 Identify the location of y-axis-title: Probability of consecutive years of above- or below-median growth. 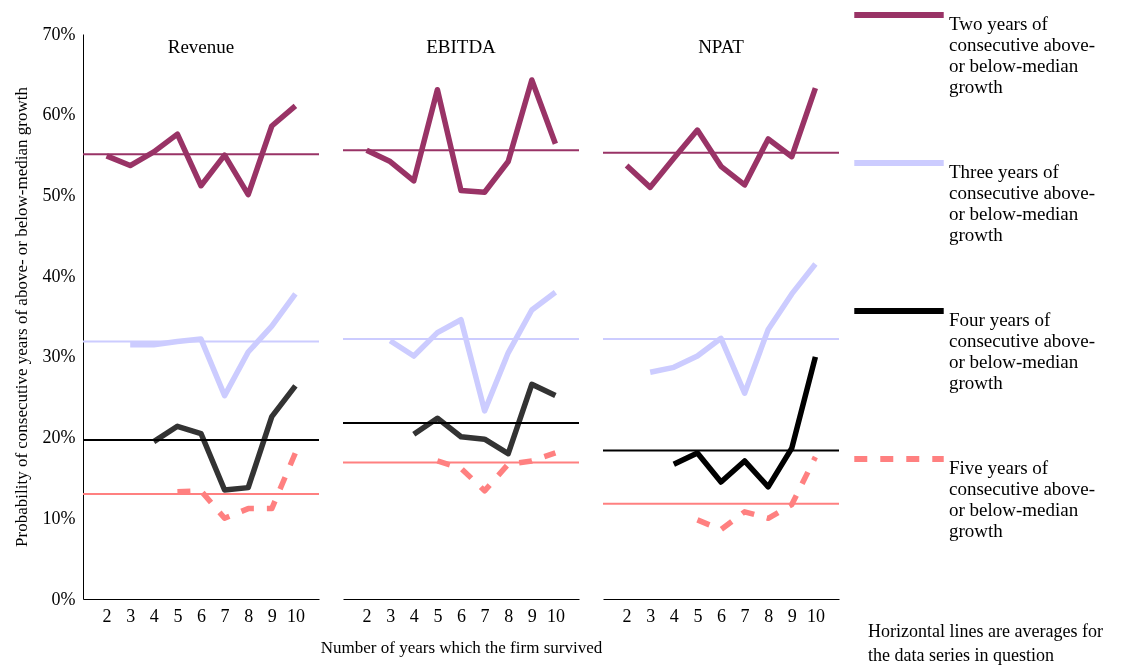
(21, 316).